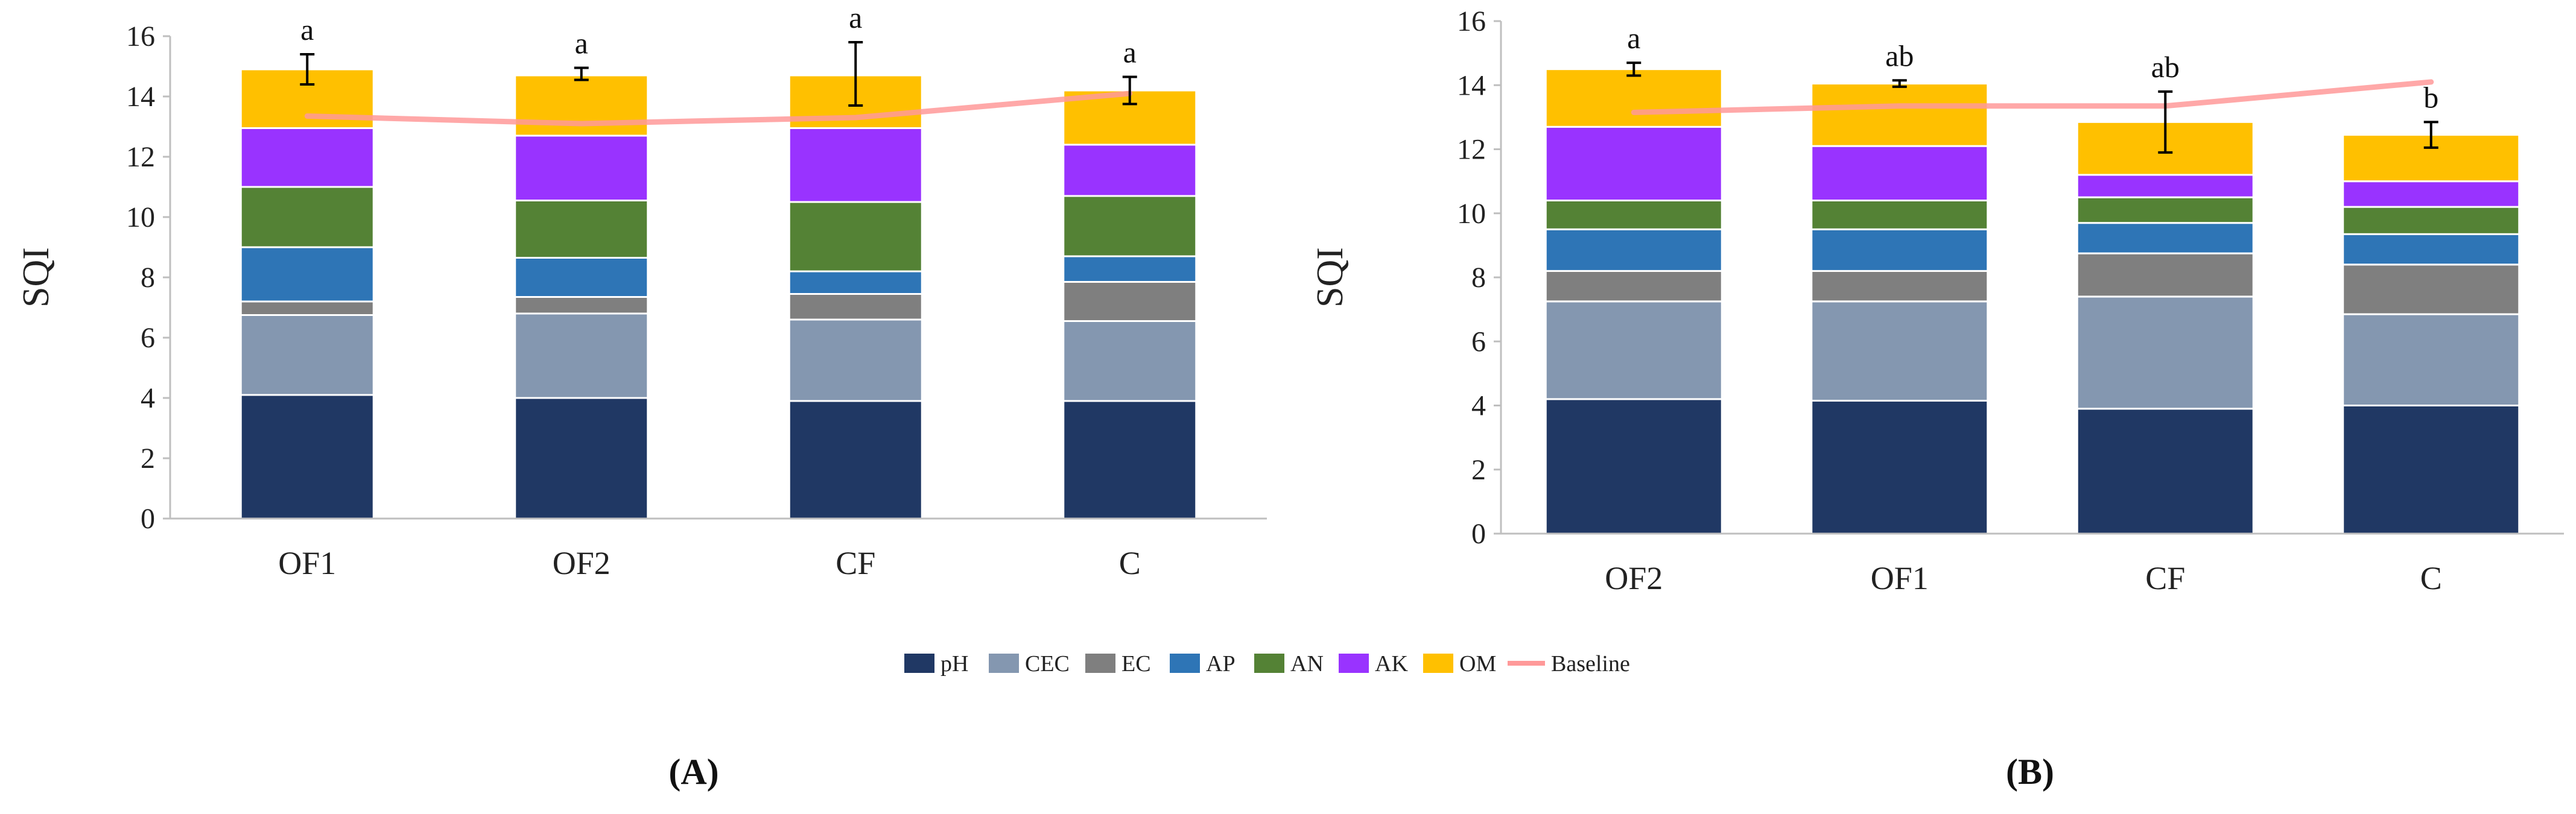 The height and width of the screenshot is (814, 2576). What do you see at coordinates (2165, 186) in the screenshot?
I see `panel-b-bar-cf-ak` at bounding box center [2165, 186].